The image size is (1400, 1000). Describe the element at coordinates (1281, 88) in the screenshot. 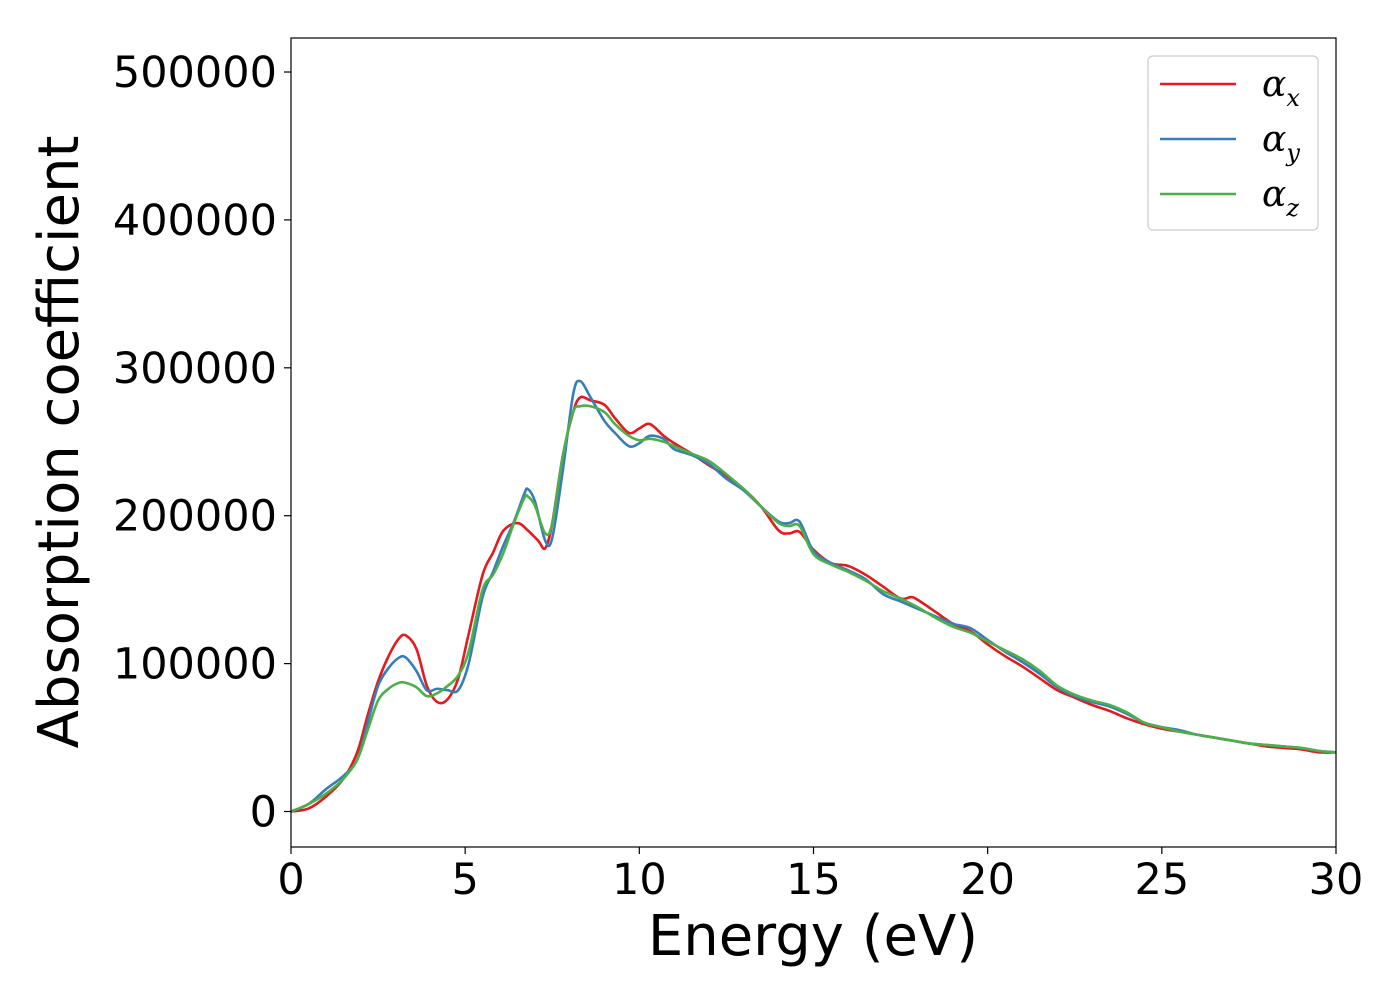

I see `legend-label-alpha-x: αx` at that location.